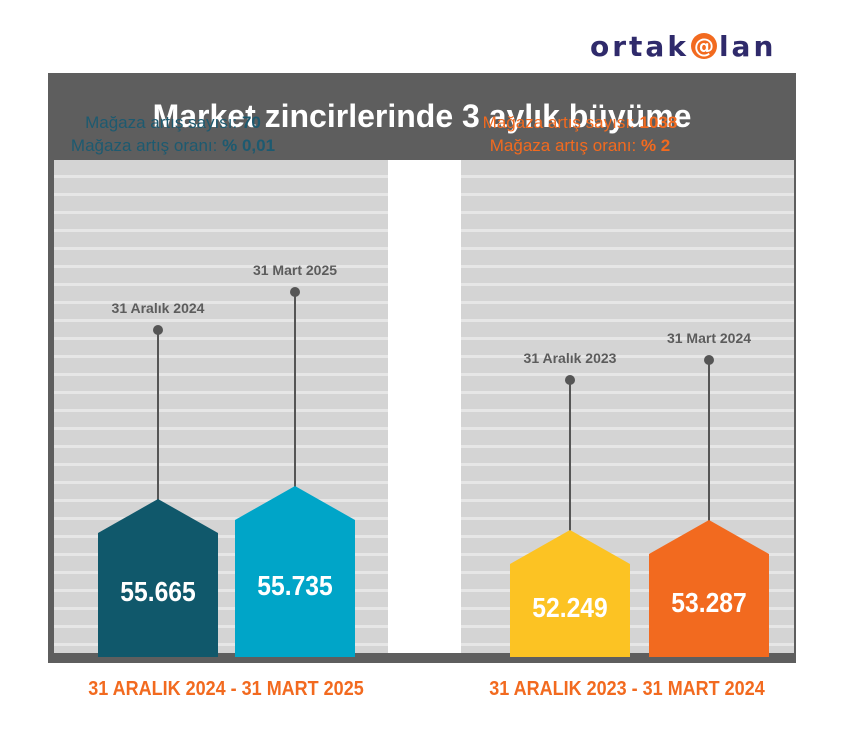 The width and height of the screenshot is (860, 745). I want to click on ortakalan-logo: ortak @ lan, so click(683, 46).